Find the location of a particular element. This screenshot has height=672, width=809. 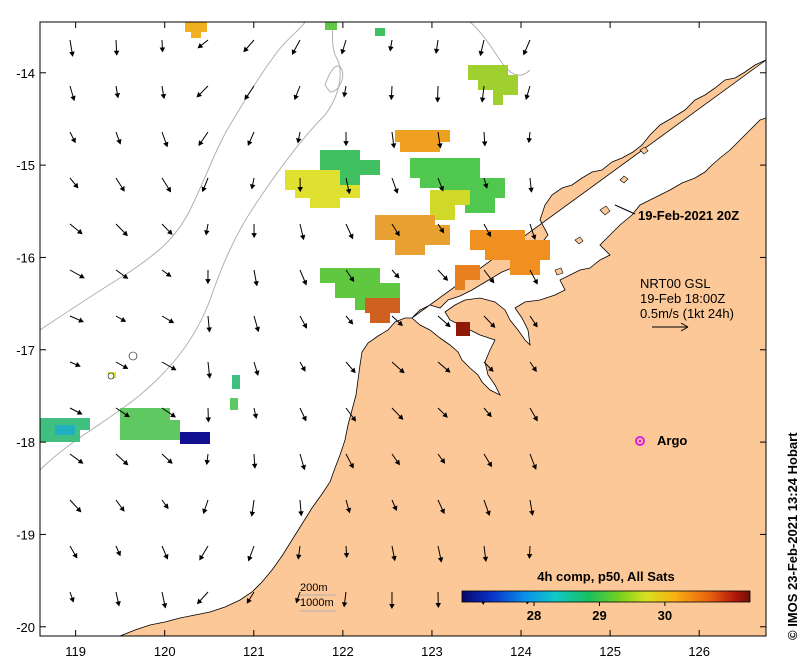

argo-marker-center is located at coordinates (640, 441).